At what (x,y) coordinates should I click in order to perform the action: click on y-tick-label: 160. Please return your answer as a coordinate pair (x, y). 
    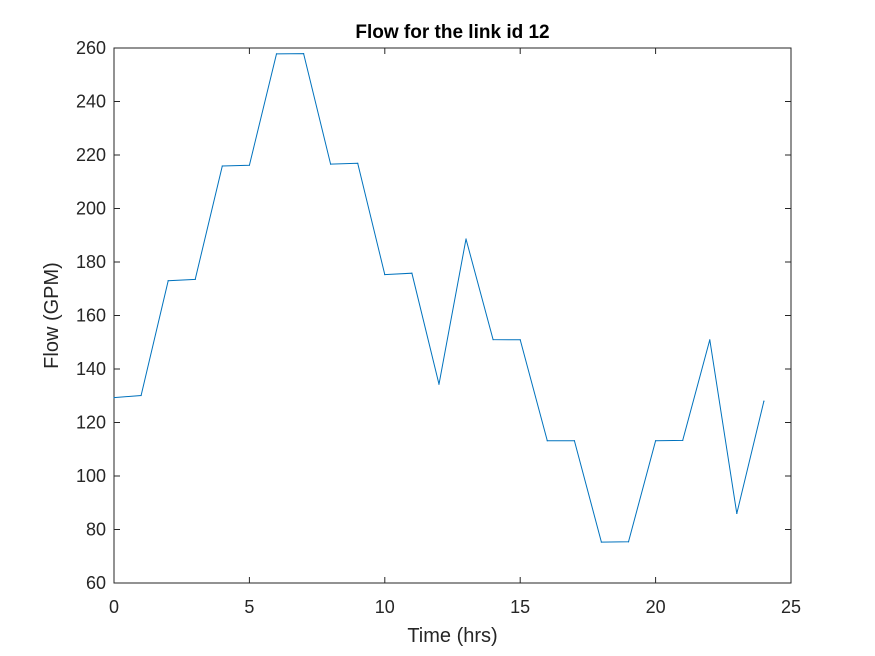
    Looking at the image, I should click on (91, 316).